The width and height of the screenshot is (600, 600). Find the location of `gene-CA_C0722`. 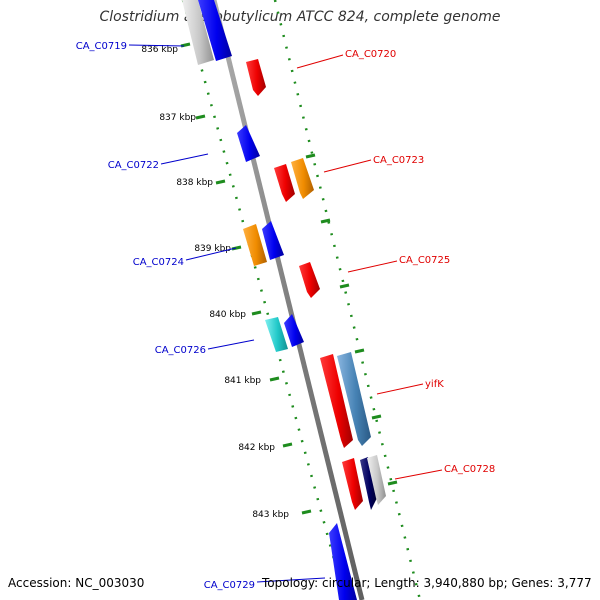

gene-CA_C0722 is located at coordinates (248, 143).